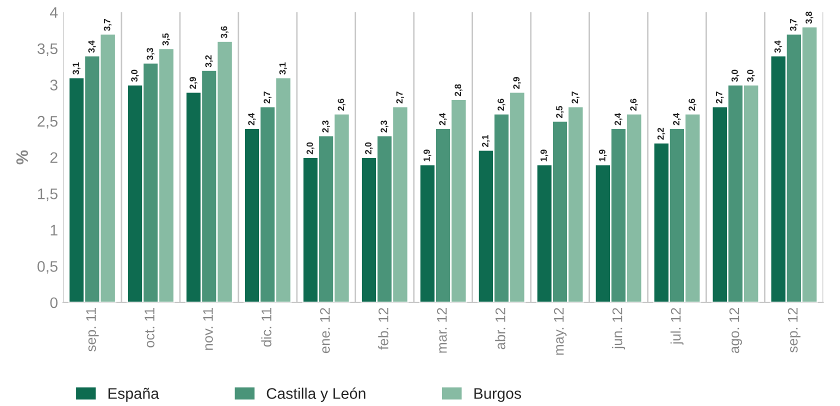 The width and height of the screenshot is (840, 406). What do you see at coordinates (54, 157) in the screenshot?
I see `y-tick-label: 2` at bounding box center [54, 157].